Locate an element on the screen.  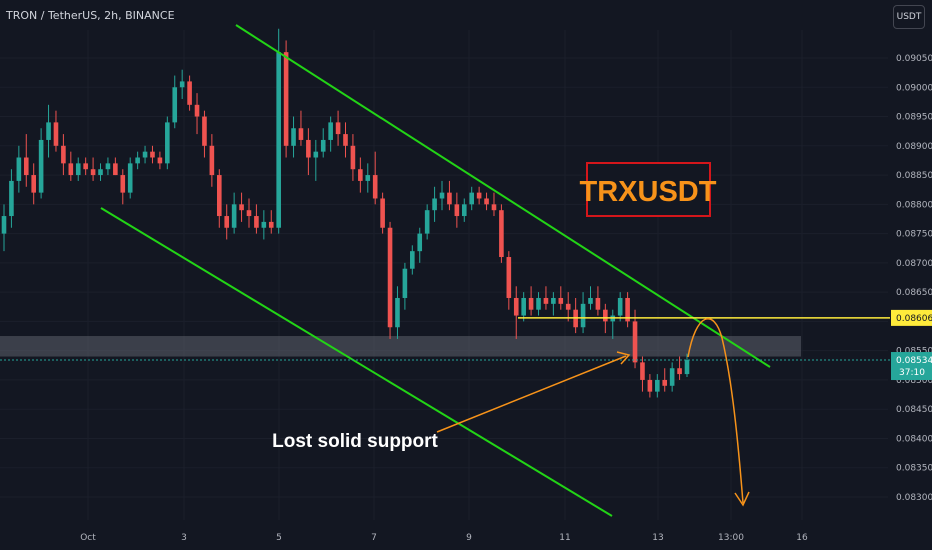
time-axis: Oct 3 5 7 9 11 13 13:00 16 is located at coordinates (444, 538).